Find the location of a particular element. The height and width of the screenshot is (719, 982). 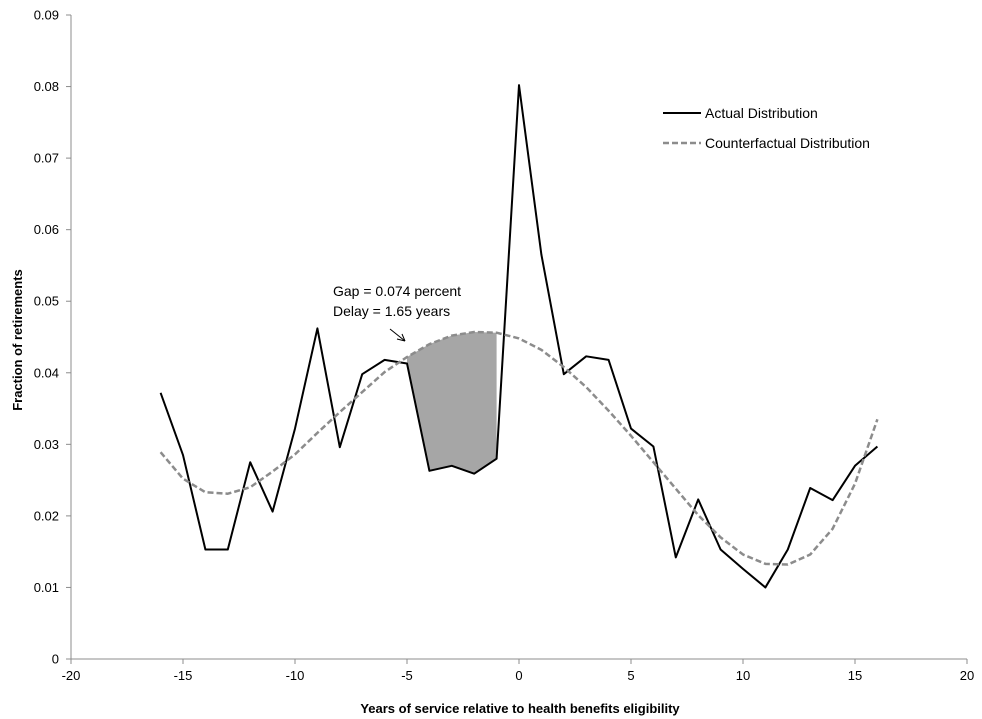

x-tick-label: -5 is located at coordinates (407, 675).